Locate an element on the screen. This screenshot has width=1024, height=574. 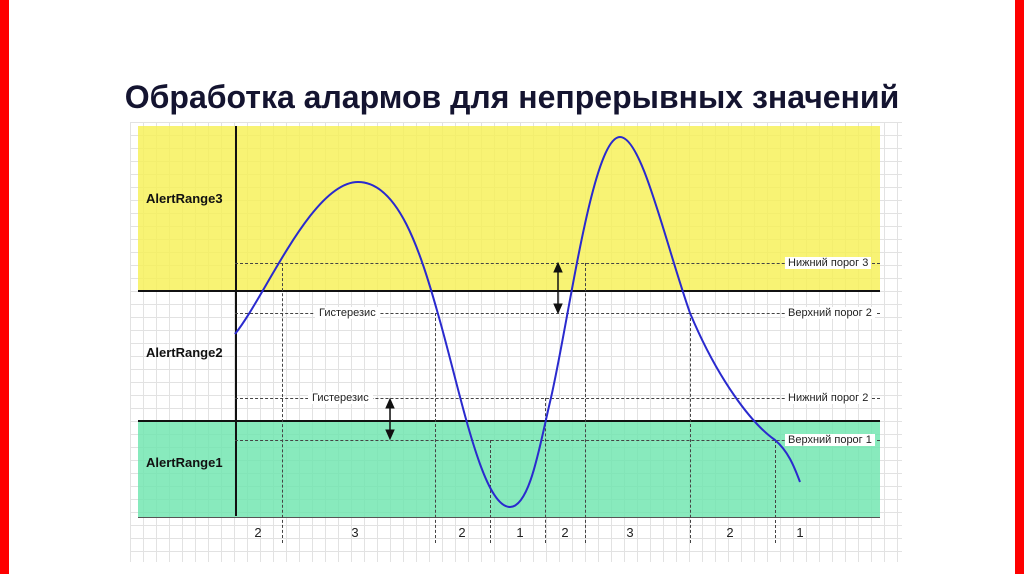
threshold-label-upper-2: Верхний порог 2 is located at coordinates (830, 313).